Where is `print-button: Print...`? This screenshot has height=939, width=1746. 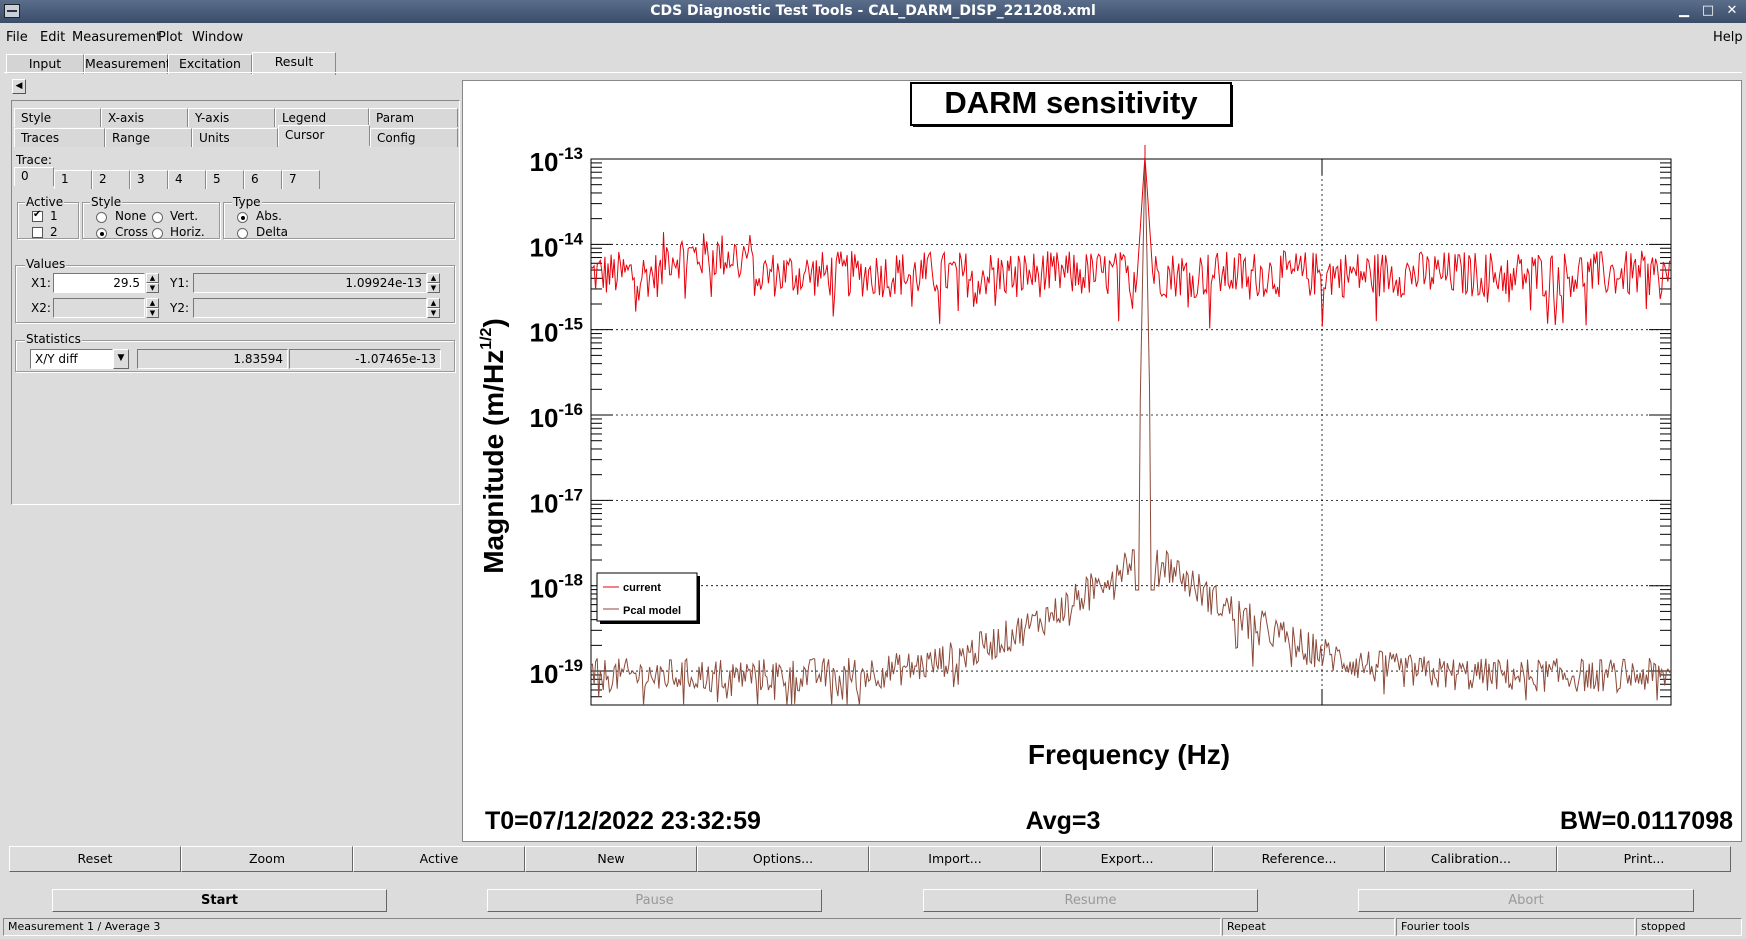
print-button: Print... is located at coordinates (1644, 859).